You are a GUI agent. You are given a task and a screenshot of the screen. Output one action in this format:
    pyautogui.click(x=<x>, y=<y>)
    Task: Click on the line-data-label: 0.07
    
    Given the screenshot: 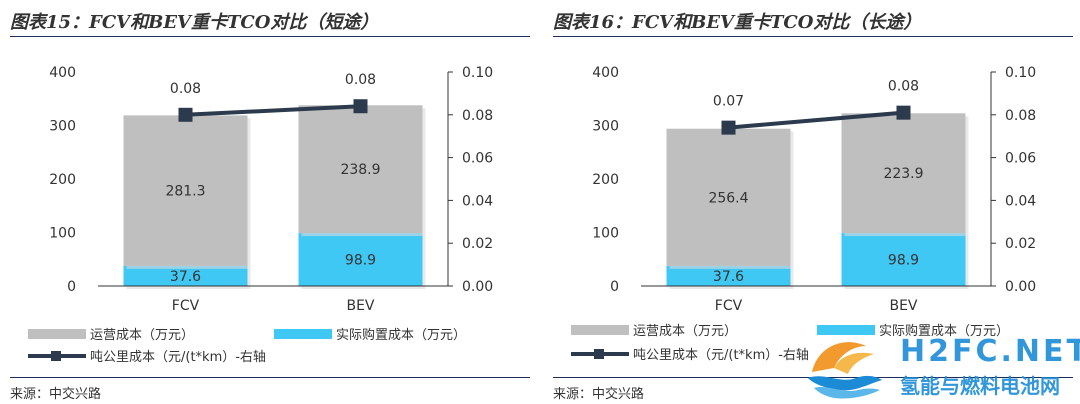 What is the action you would take?
    pyautogui.click(x=728, y=102)
    